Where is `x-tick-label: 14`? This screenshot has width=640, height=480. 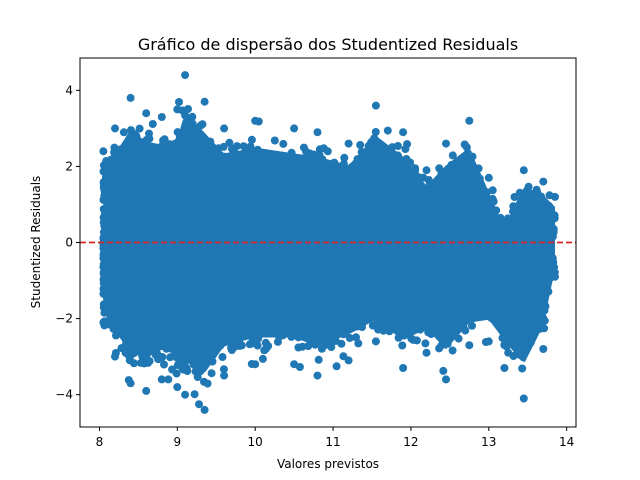
x-tick-label: 14 is located at coordinates (566, 442).